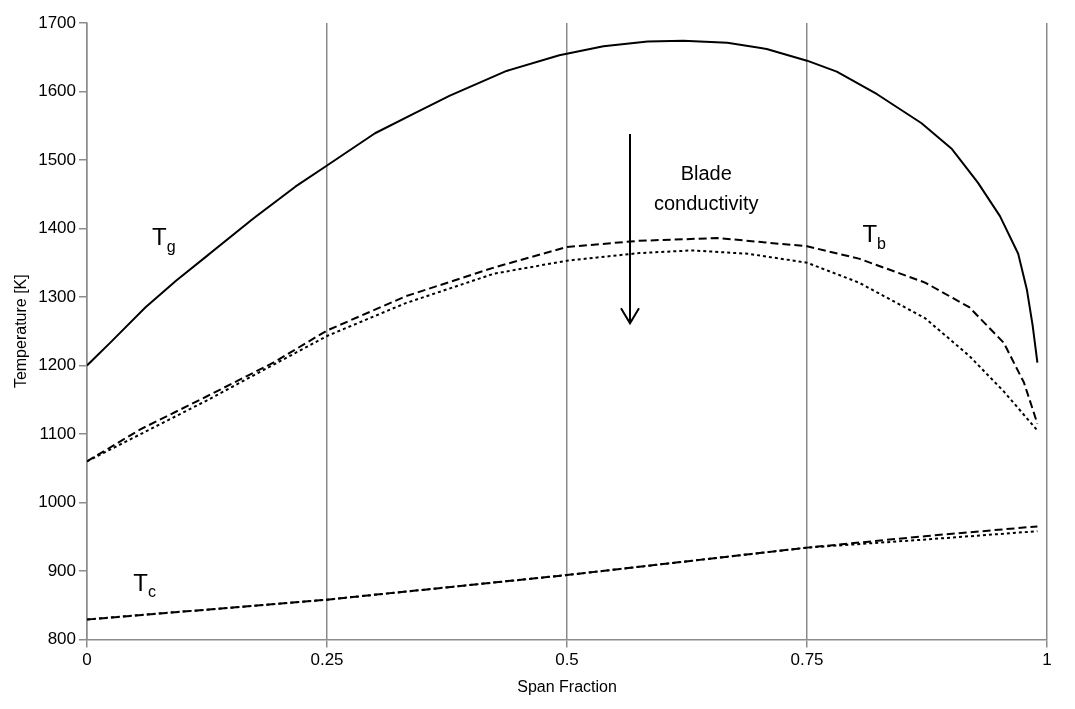 This screenshot has width=1075, height=709. I want to click on y-tick-label: 1000, so click(57, 502).